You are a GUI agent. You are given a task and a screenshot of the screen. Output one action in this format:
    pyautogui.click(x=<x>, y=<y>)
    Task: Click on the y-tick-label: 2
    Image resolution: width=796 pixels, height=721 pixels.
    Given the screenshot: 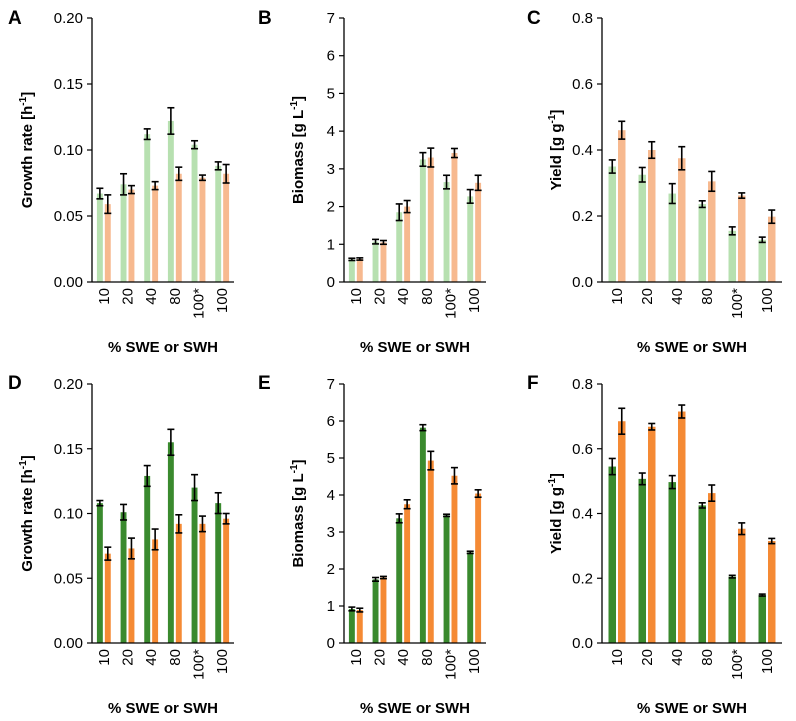 What is the action you would take?
    pyautogui.click(x=331, y=569)
    